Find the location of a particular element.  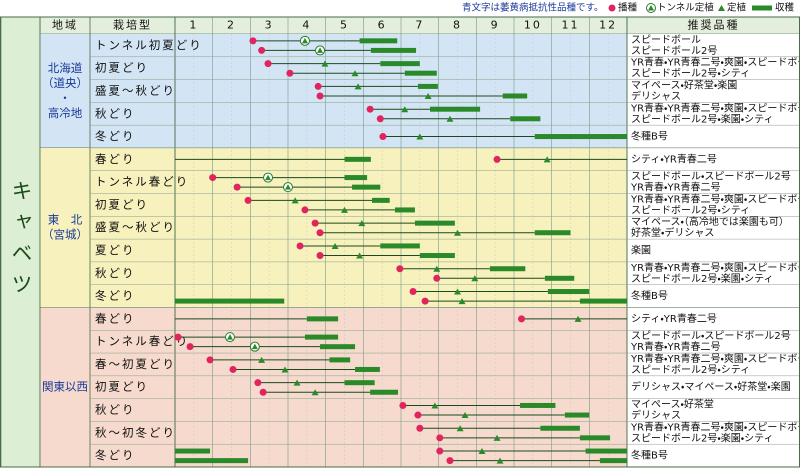

cultivation-type: 春～初夏どり is located at coordinates (135, 364).